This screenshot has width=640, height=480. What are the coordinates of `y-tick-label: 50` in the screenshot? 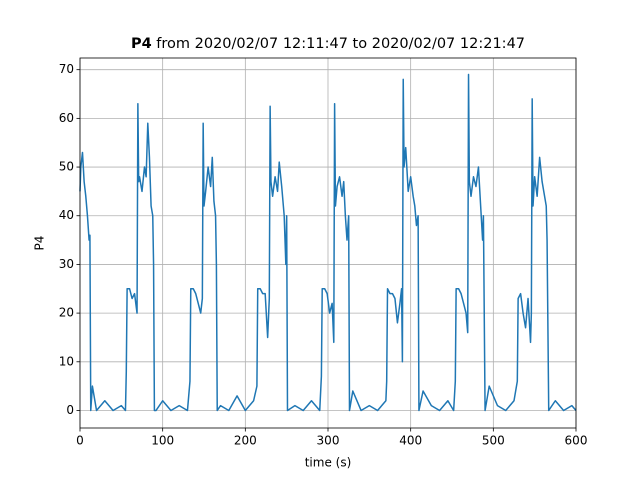 It's located at (66, 167).